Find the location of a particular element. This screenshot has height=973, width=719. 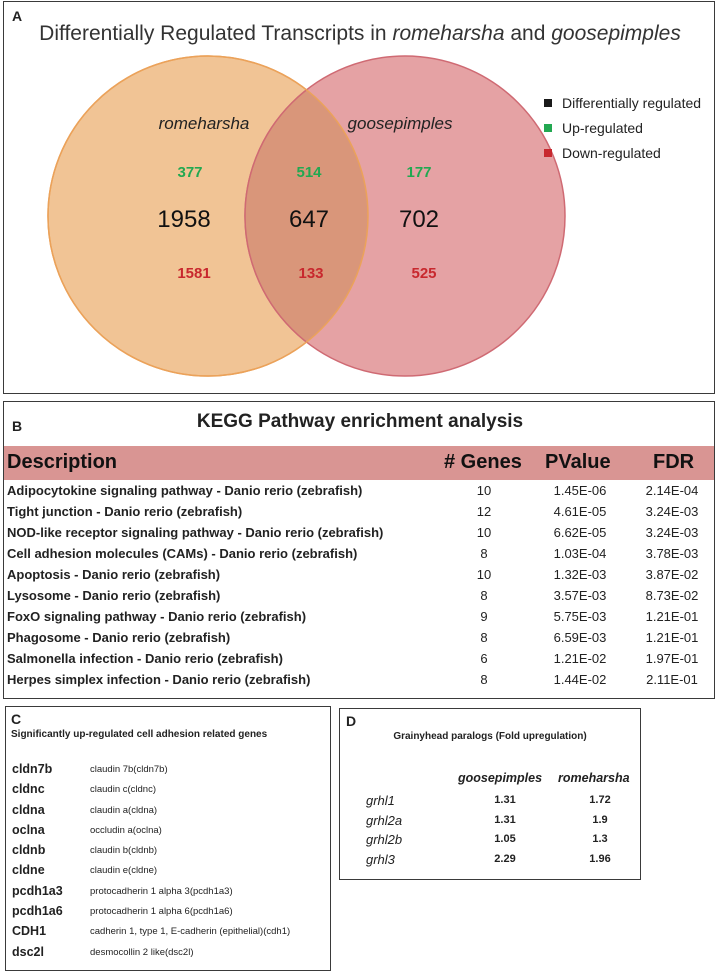

table-row: grhl3 2.29 1.96 is located at coordinates (490, 861).